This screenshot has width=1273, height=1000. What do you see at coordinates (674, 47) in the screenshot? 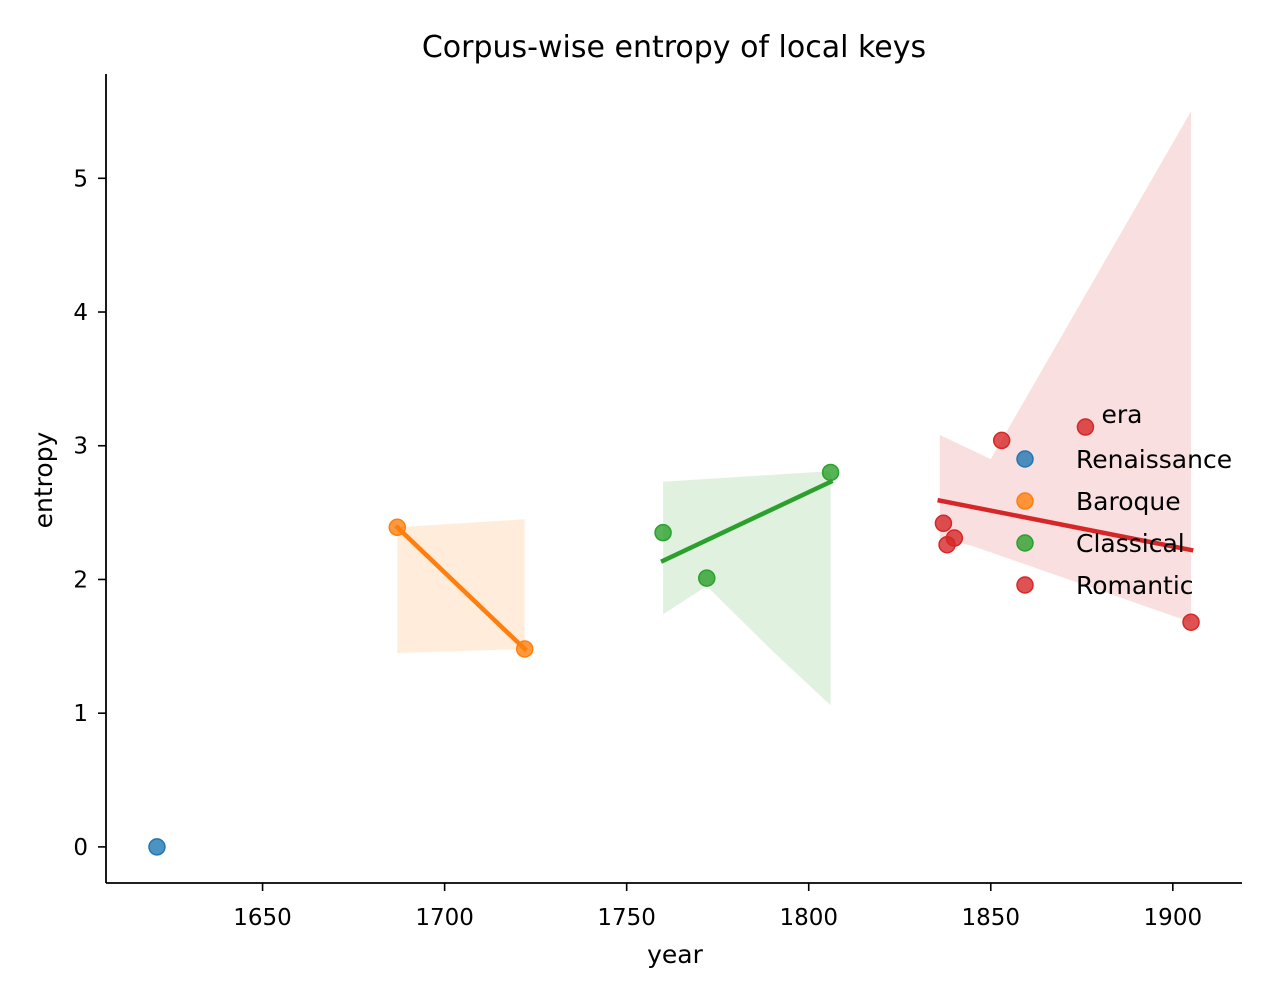
I see `chart-title: Corpus-wise entropy of local keys` at bounding box center [674, 47].